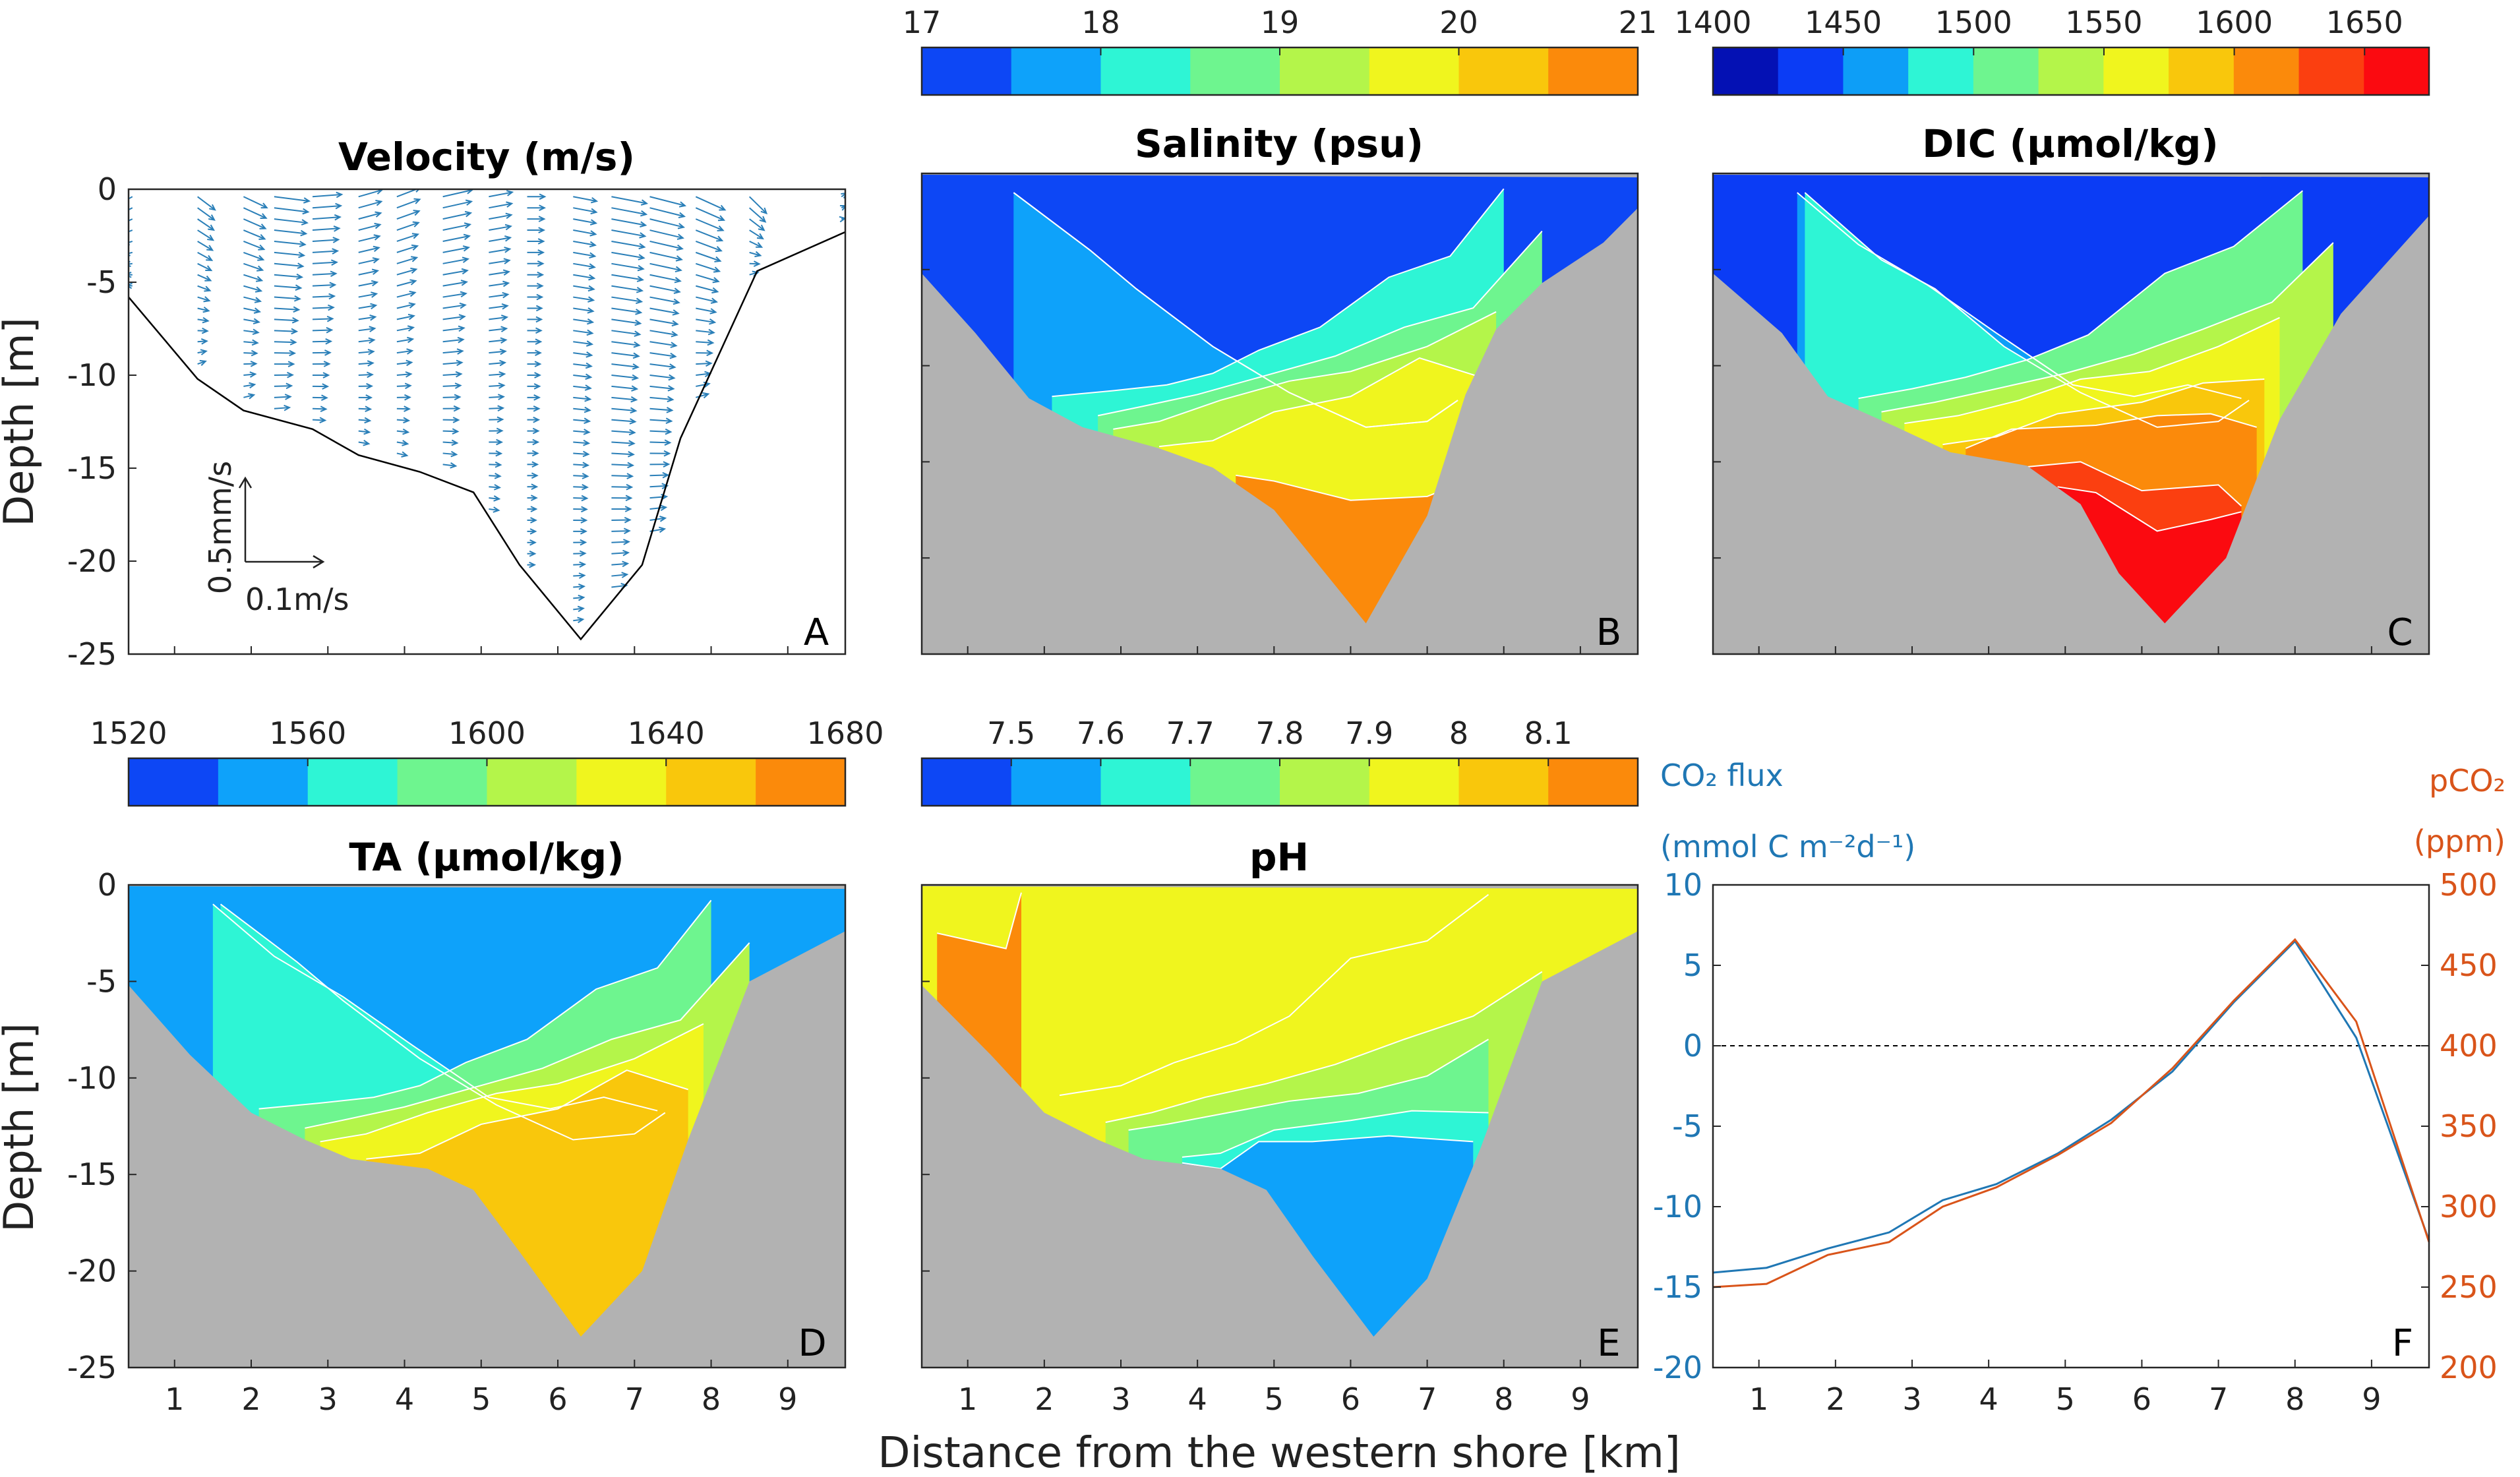 This screenshot has width=2520, height=1477. Describe the element at coordinates (2071, 175) in the screenshot. I see `surface-strip` at that location.